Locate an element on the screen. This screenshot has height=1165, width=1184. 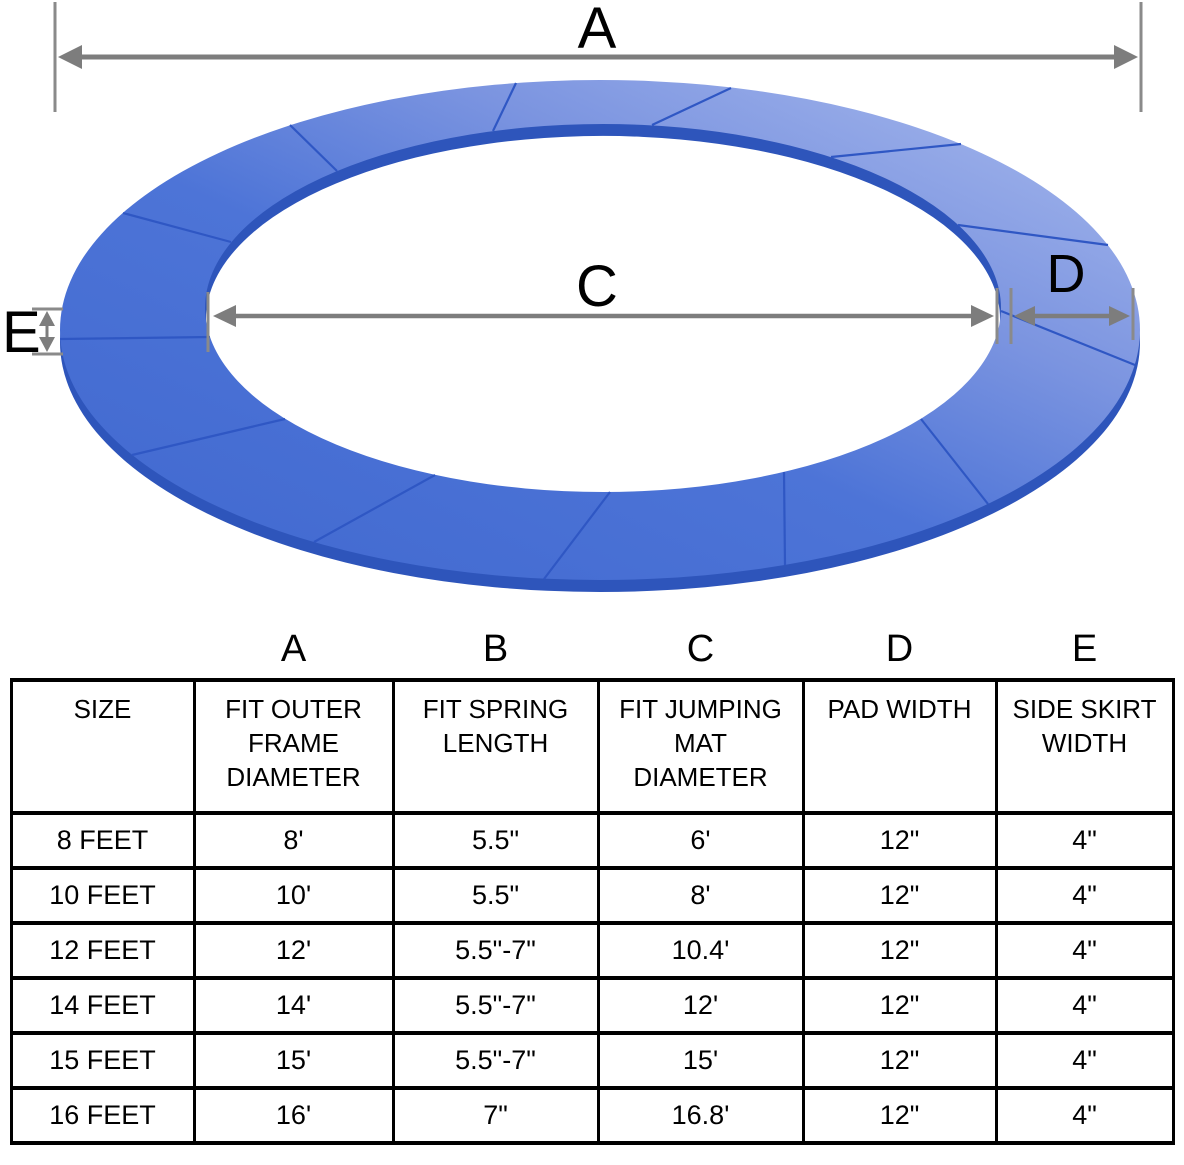
table-cell: 16' is located at coordinates (293, 1115).